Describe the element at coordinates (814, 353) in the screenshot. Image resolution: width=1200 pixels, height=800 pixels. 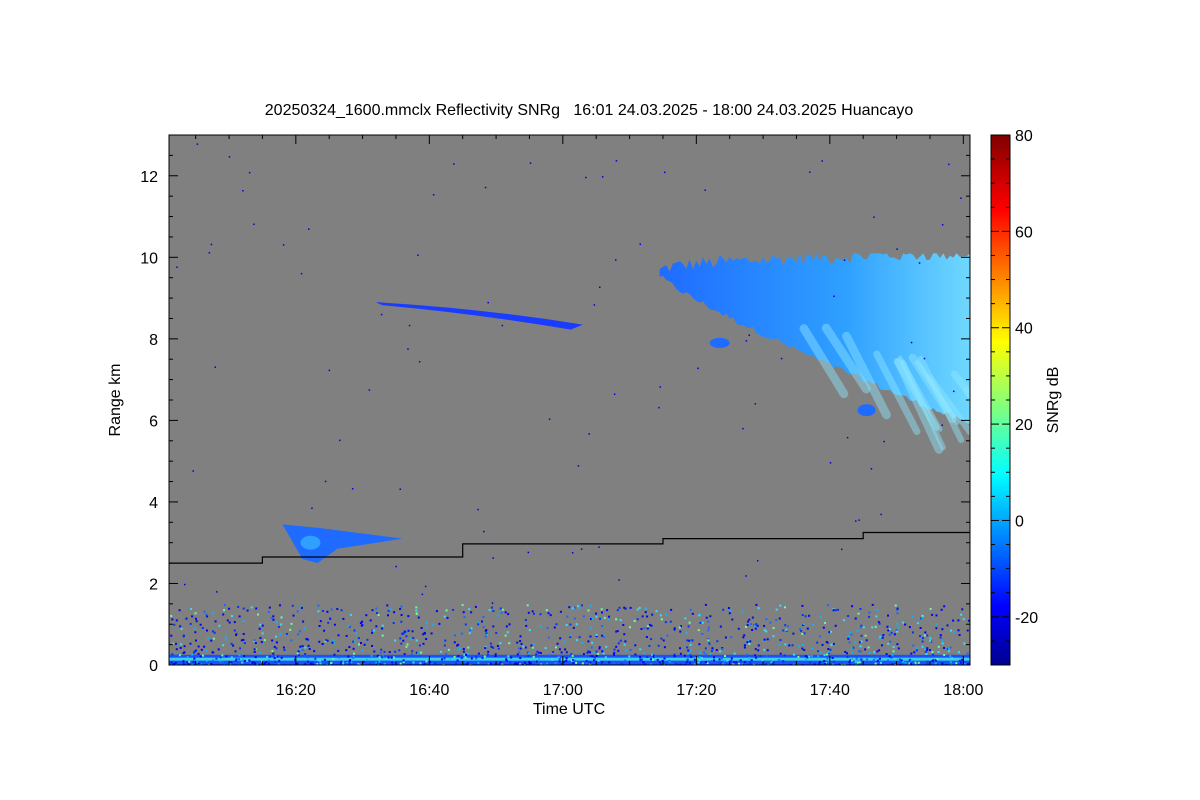
I see `echo-region-cloud` at that location.